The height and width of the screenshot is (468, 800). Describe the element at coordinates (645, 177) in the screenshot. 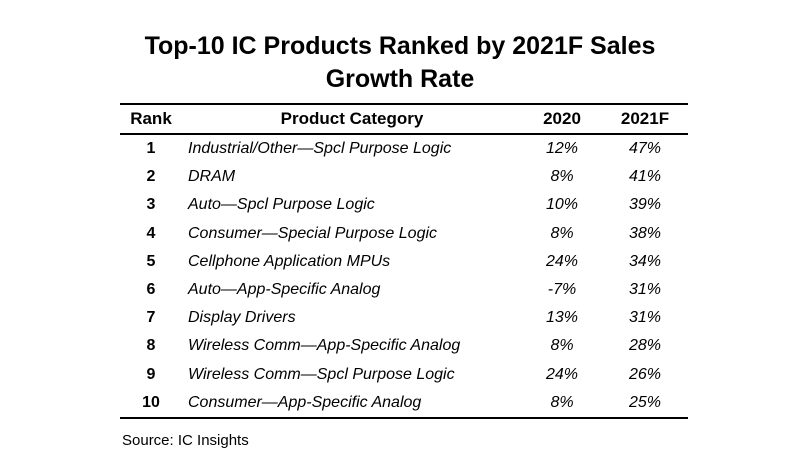

I see `value-2021f-cell: 41%` at that location.